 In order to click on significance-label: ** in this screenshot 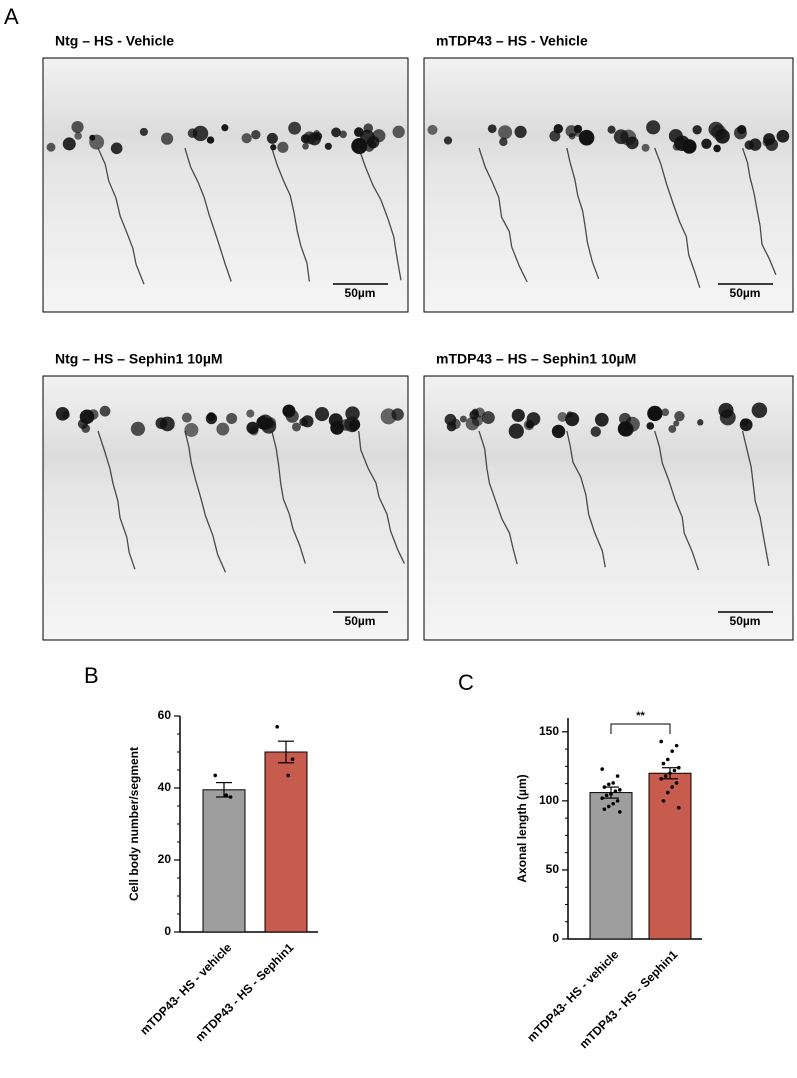, I will do `click(640, 716)`.